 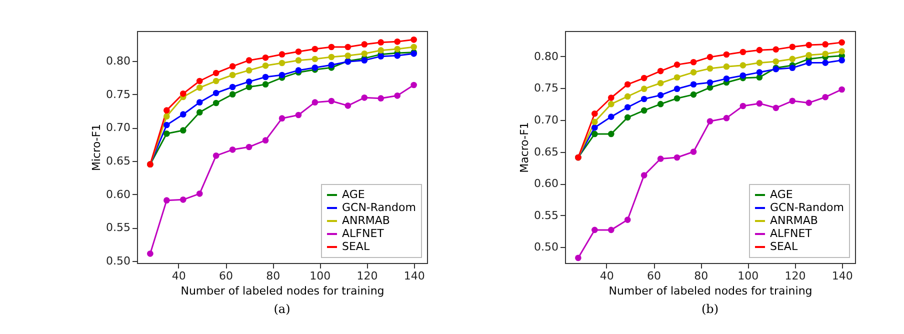 What do you see at coordinates (282, 291) in the screenshot?
I see `x-axis-title: Number of labeled nodes for training` at bounding box center [282, 291].